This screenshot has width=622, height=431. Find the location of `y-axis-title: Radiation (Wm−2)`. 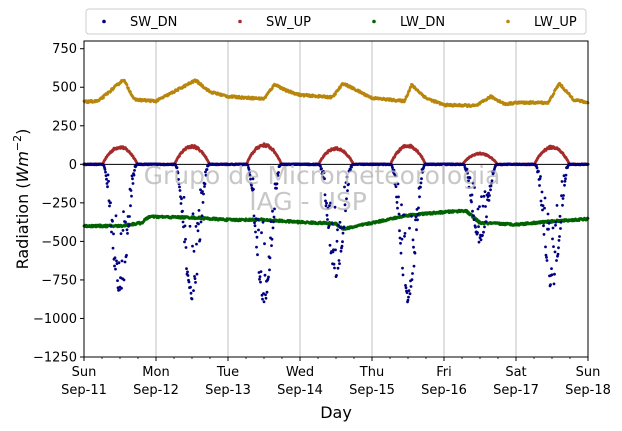

y-axis-title: Radiation (Wm−2) is located at coordinates (21, 199).